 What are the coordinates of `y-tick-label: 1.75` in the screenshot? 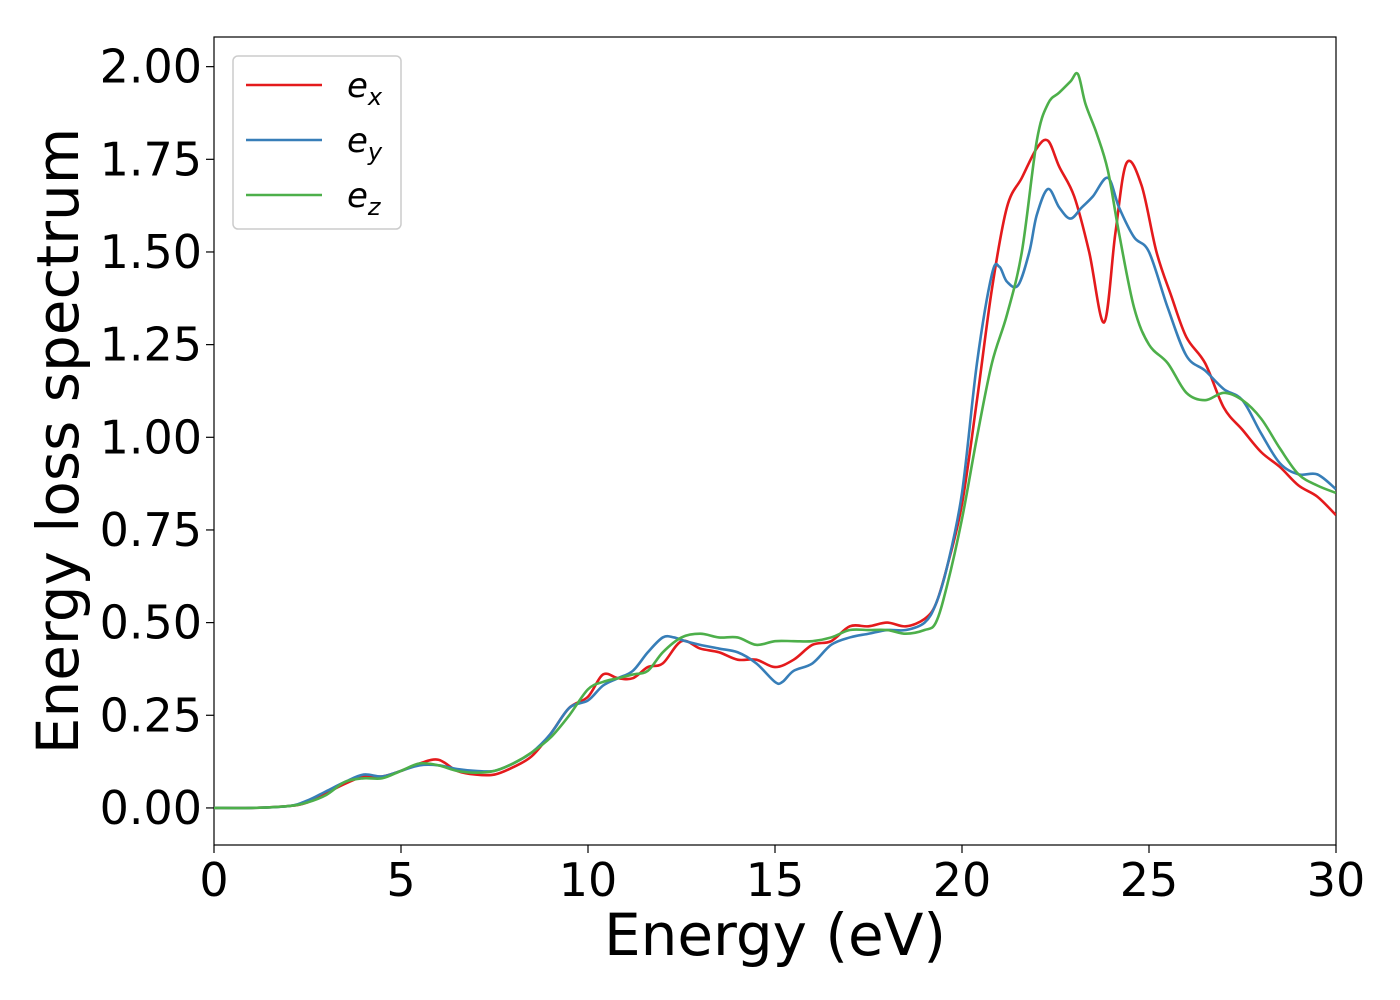 It's located at (151, 159).